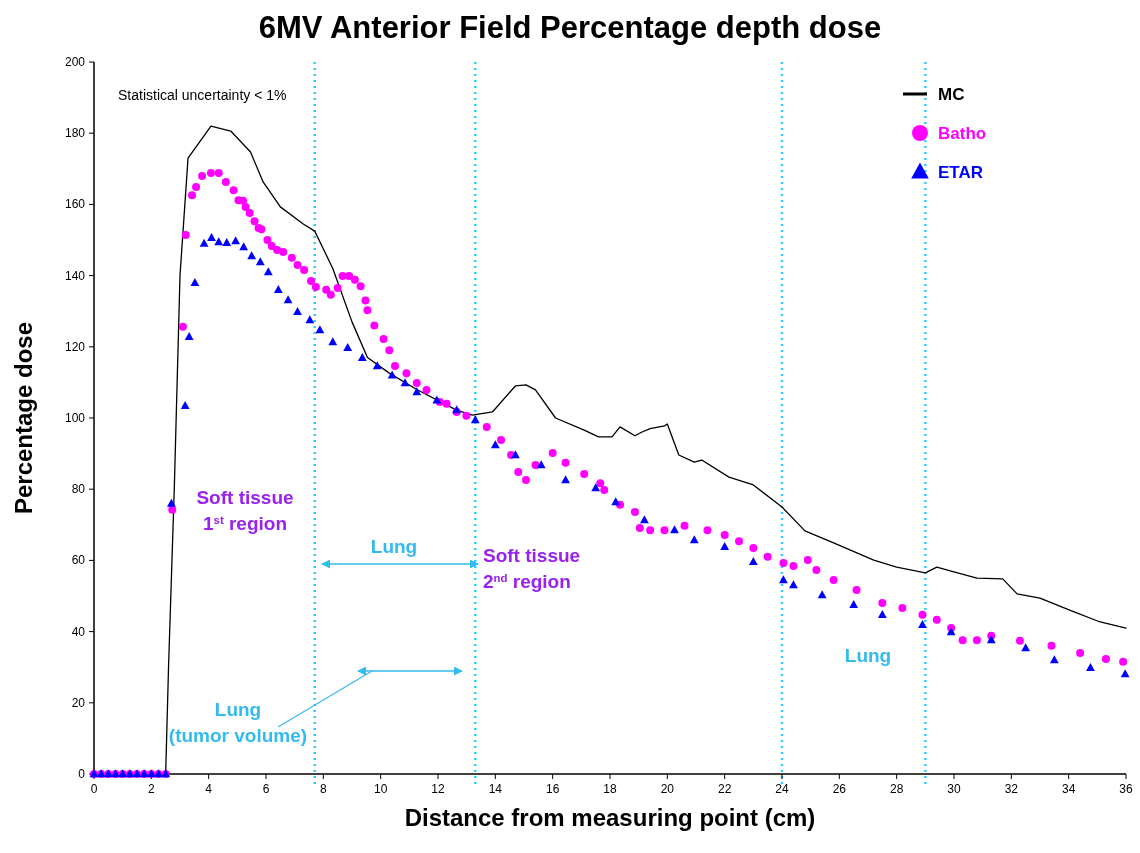  Describe the element at coordinates (209, 789) in the screenshot. I see `x-tick-label: 4` at that location.